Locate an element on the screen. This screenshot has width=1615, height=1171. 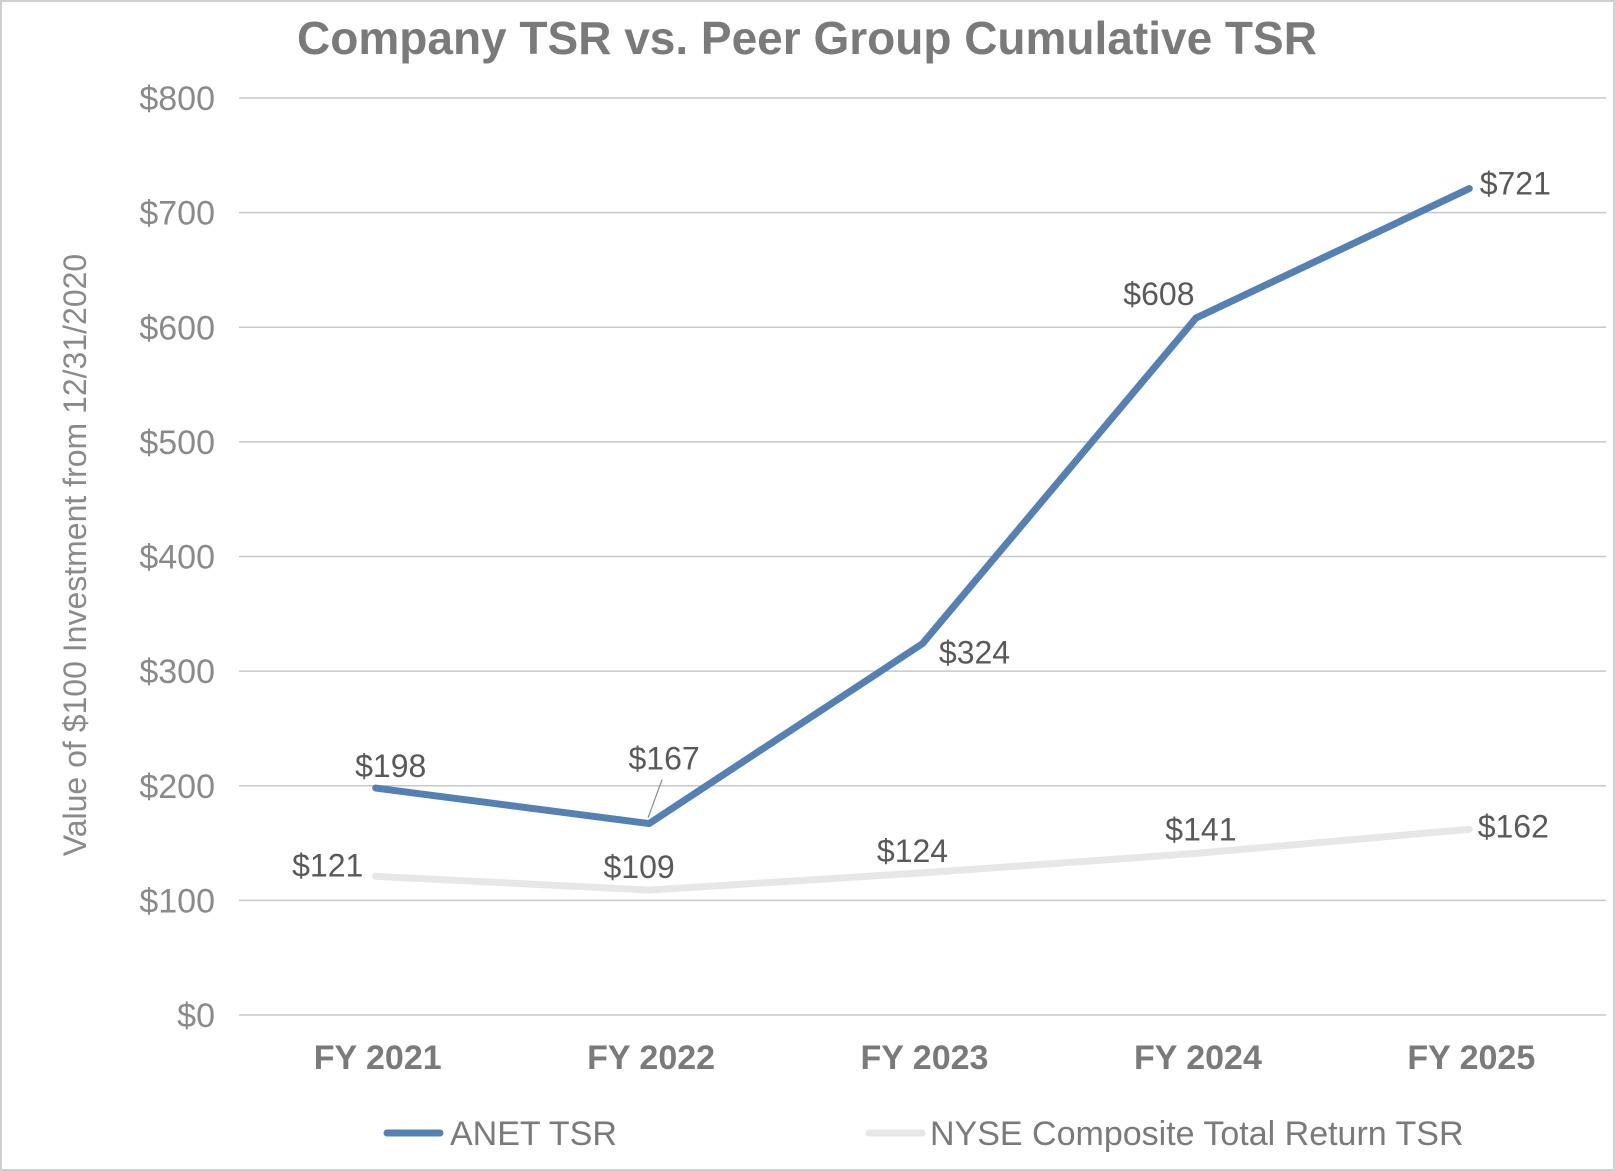
data-label: $121 is located at coordinates (327, 865).